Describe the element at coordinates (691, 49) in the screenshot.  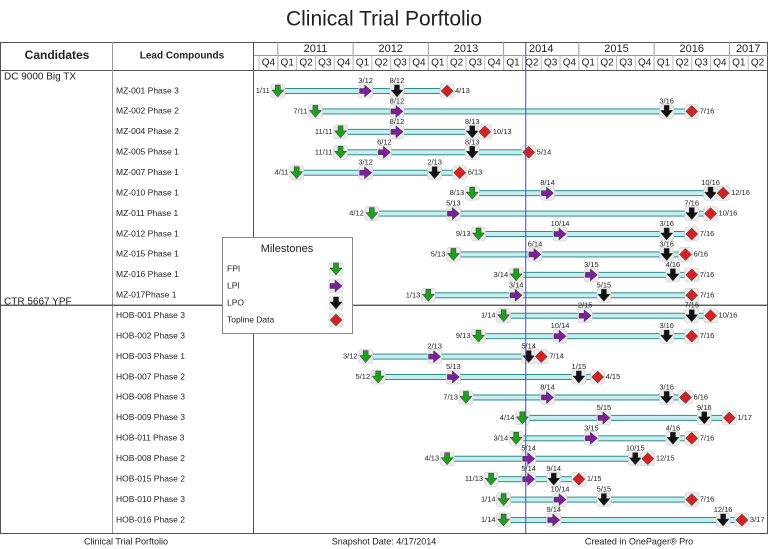
I see `year-label: 2016` at that location.